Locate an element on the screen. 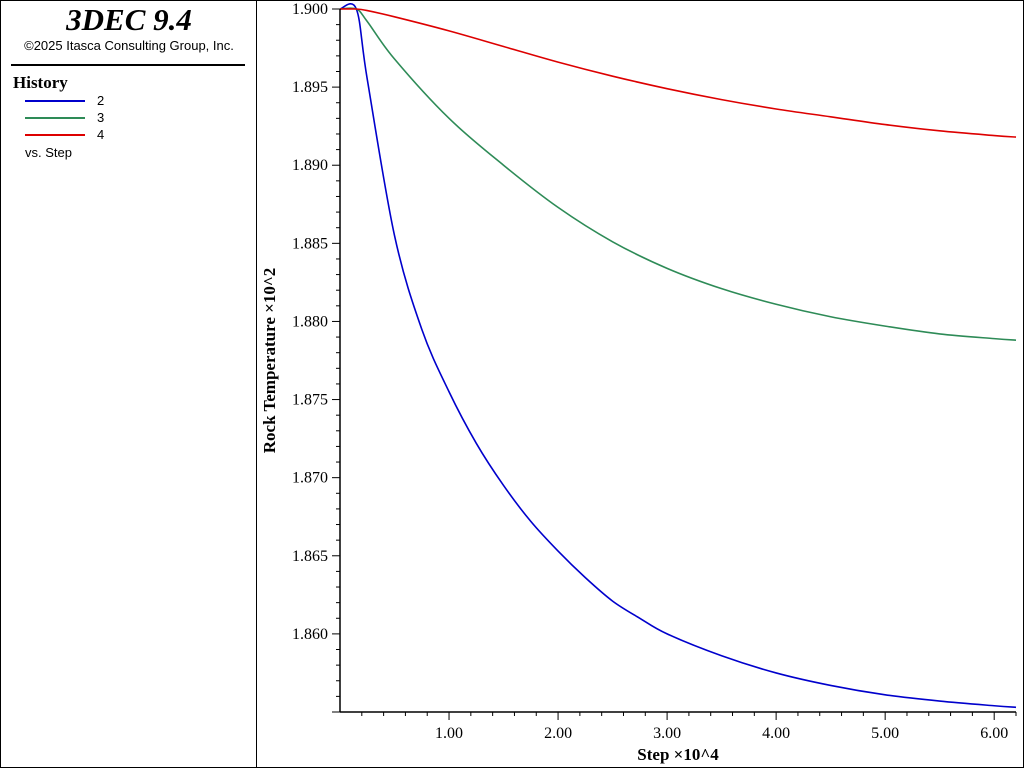 Image resolution: width=1024 pixels, height=768 pixels. legend-label-4: 4 is located at coordinates (101, 134).